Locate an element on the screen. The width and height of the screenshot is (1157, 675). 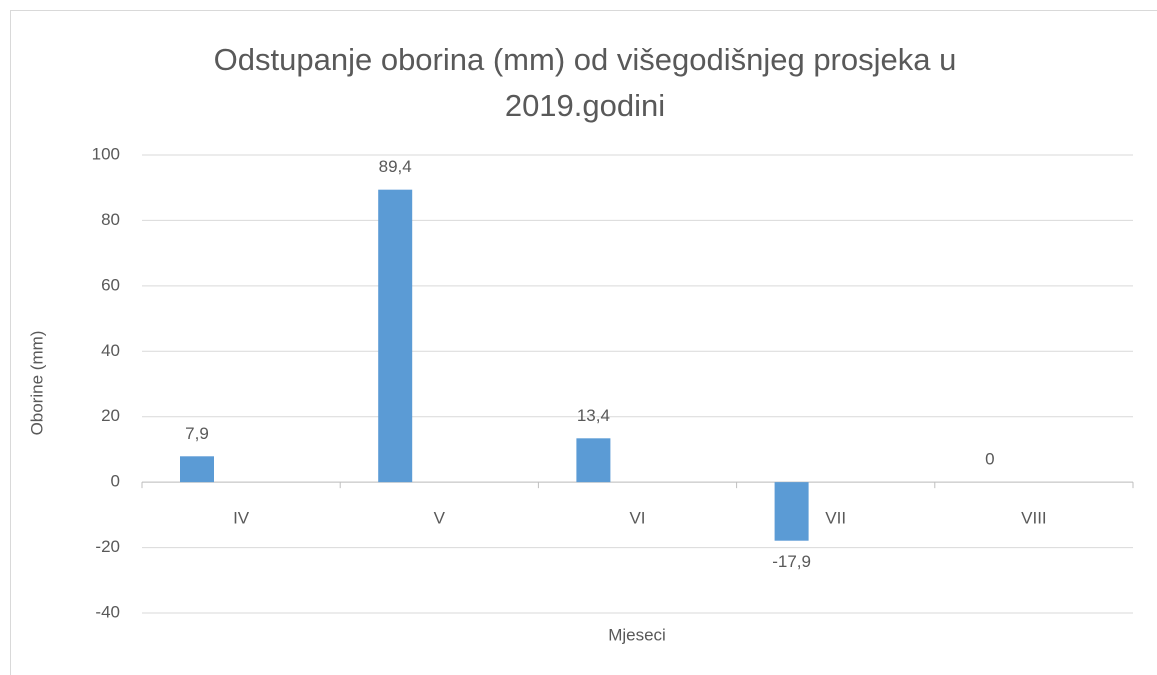
x-tick-label: VI is located at coordinates (637, 518).